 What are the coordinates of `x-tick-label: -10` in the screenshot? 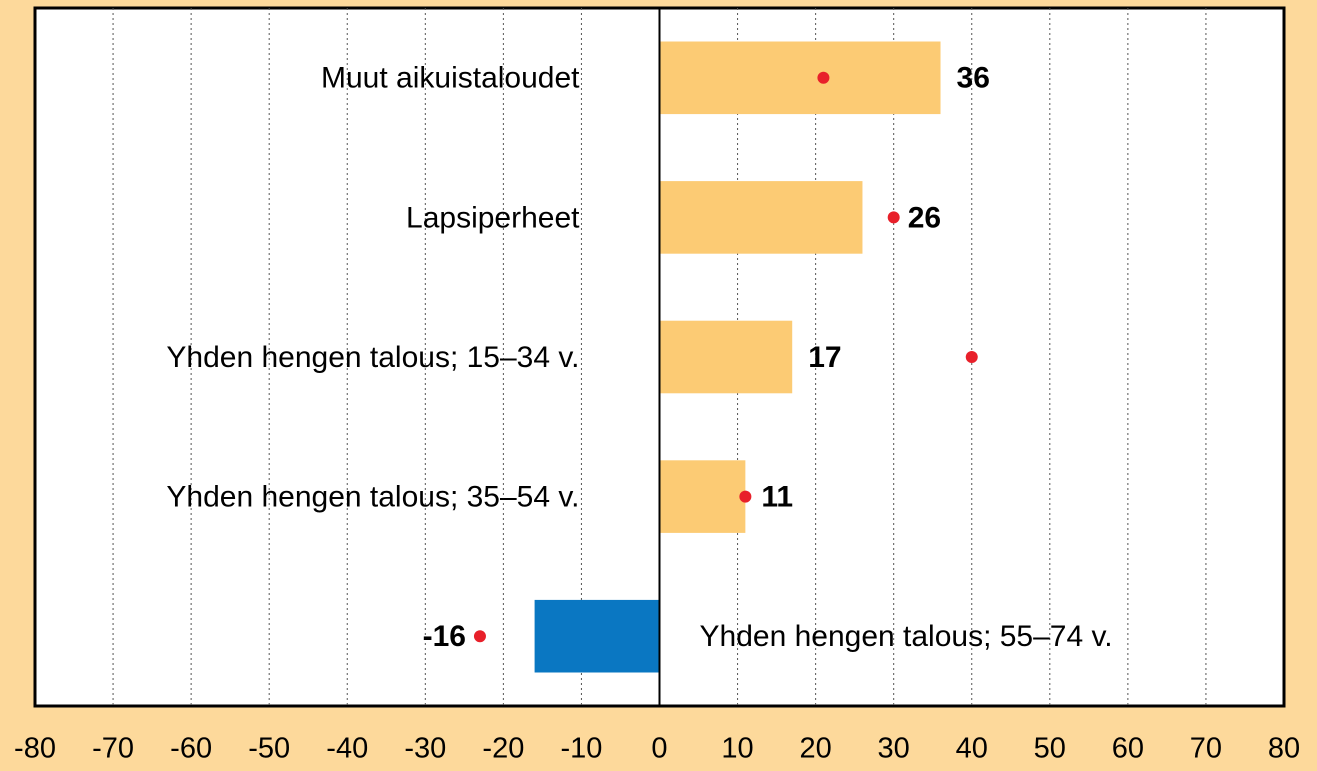 It's located at (581, 749).